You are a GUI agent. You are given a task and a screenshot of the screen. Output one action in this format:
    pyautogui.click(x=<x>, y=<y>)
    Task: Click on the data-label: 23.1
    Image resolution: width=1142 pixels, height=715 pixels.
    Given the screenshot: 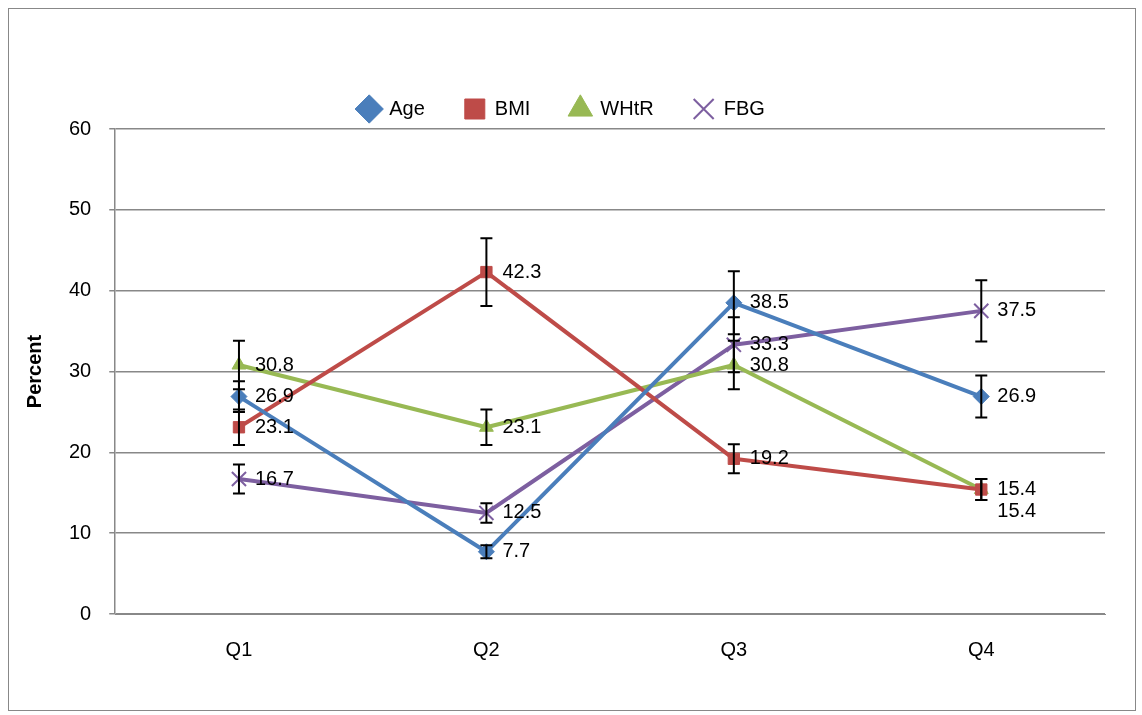 What is the action you would take?
    pyautogui.click(x=522, y=425)
    